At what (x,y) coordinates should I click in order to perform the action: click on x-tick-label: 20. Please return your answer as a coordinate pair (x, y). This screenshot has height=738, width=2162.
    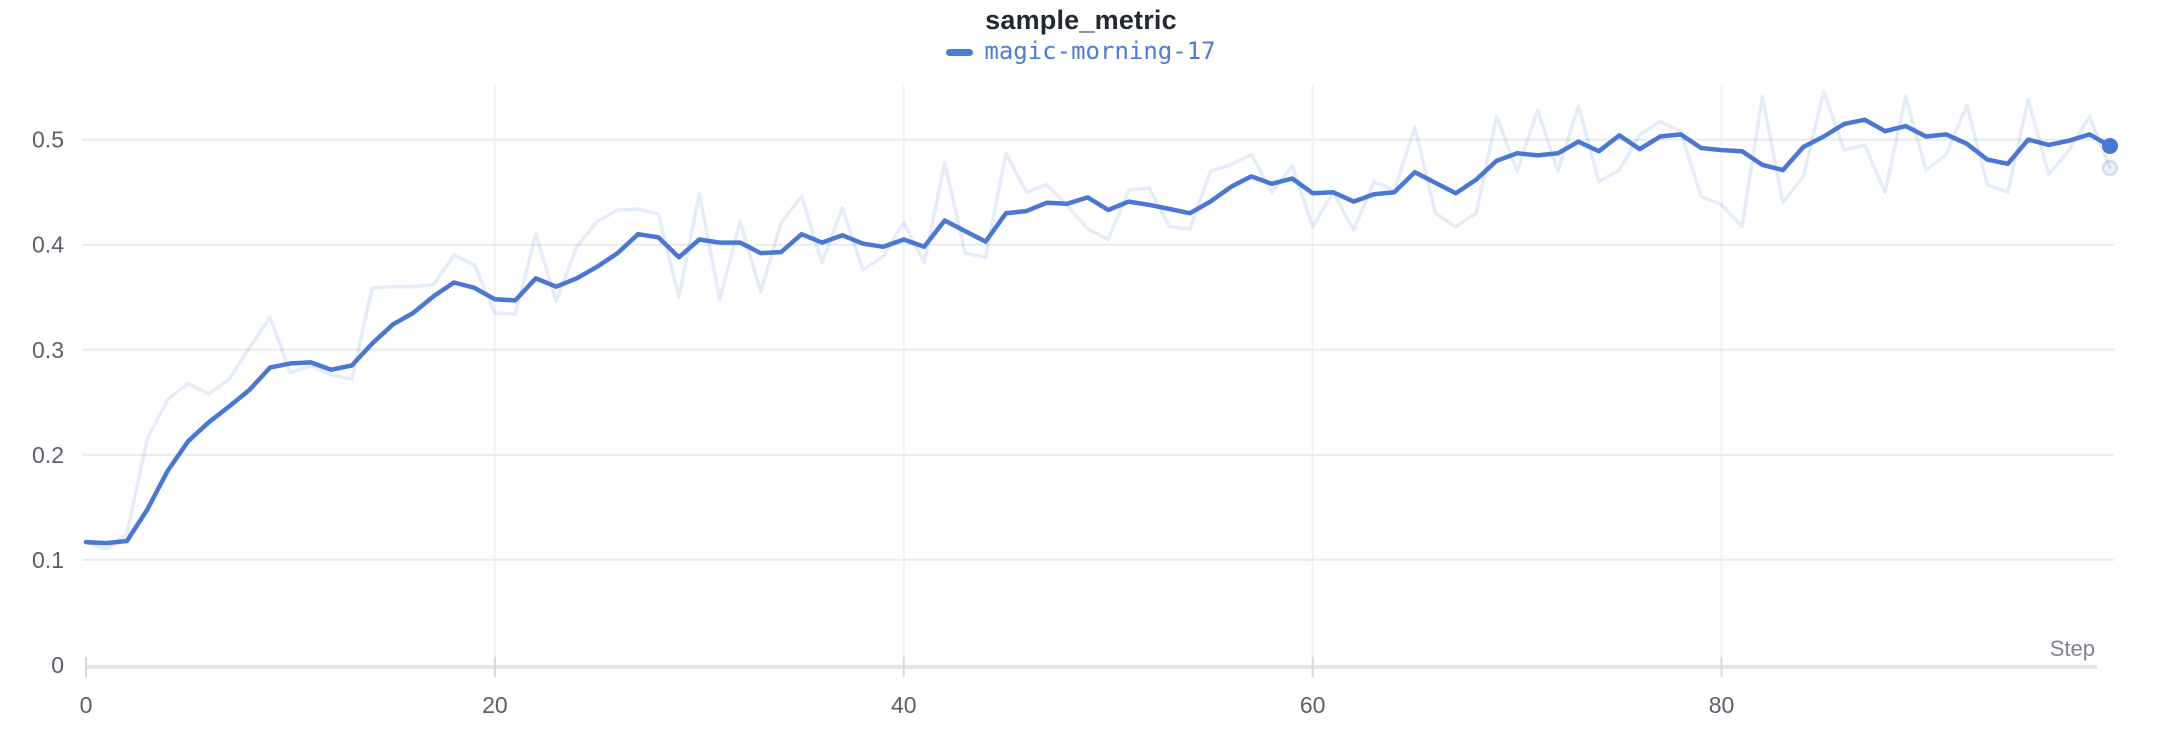
    Looking at the image, I should click on (495, 705).